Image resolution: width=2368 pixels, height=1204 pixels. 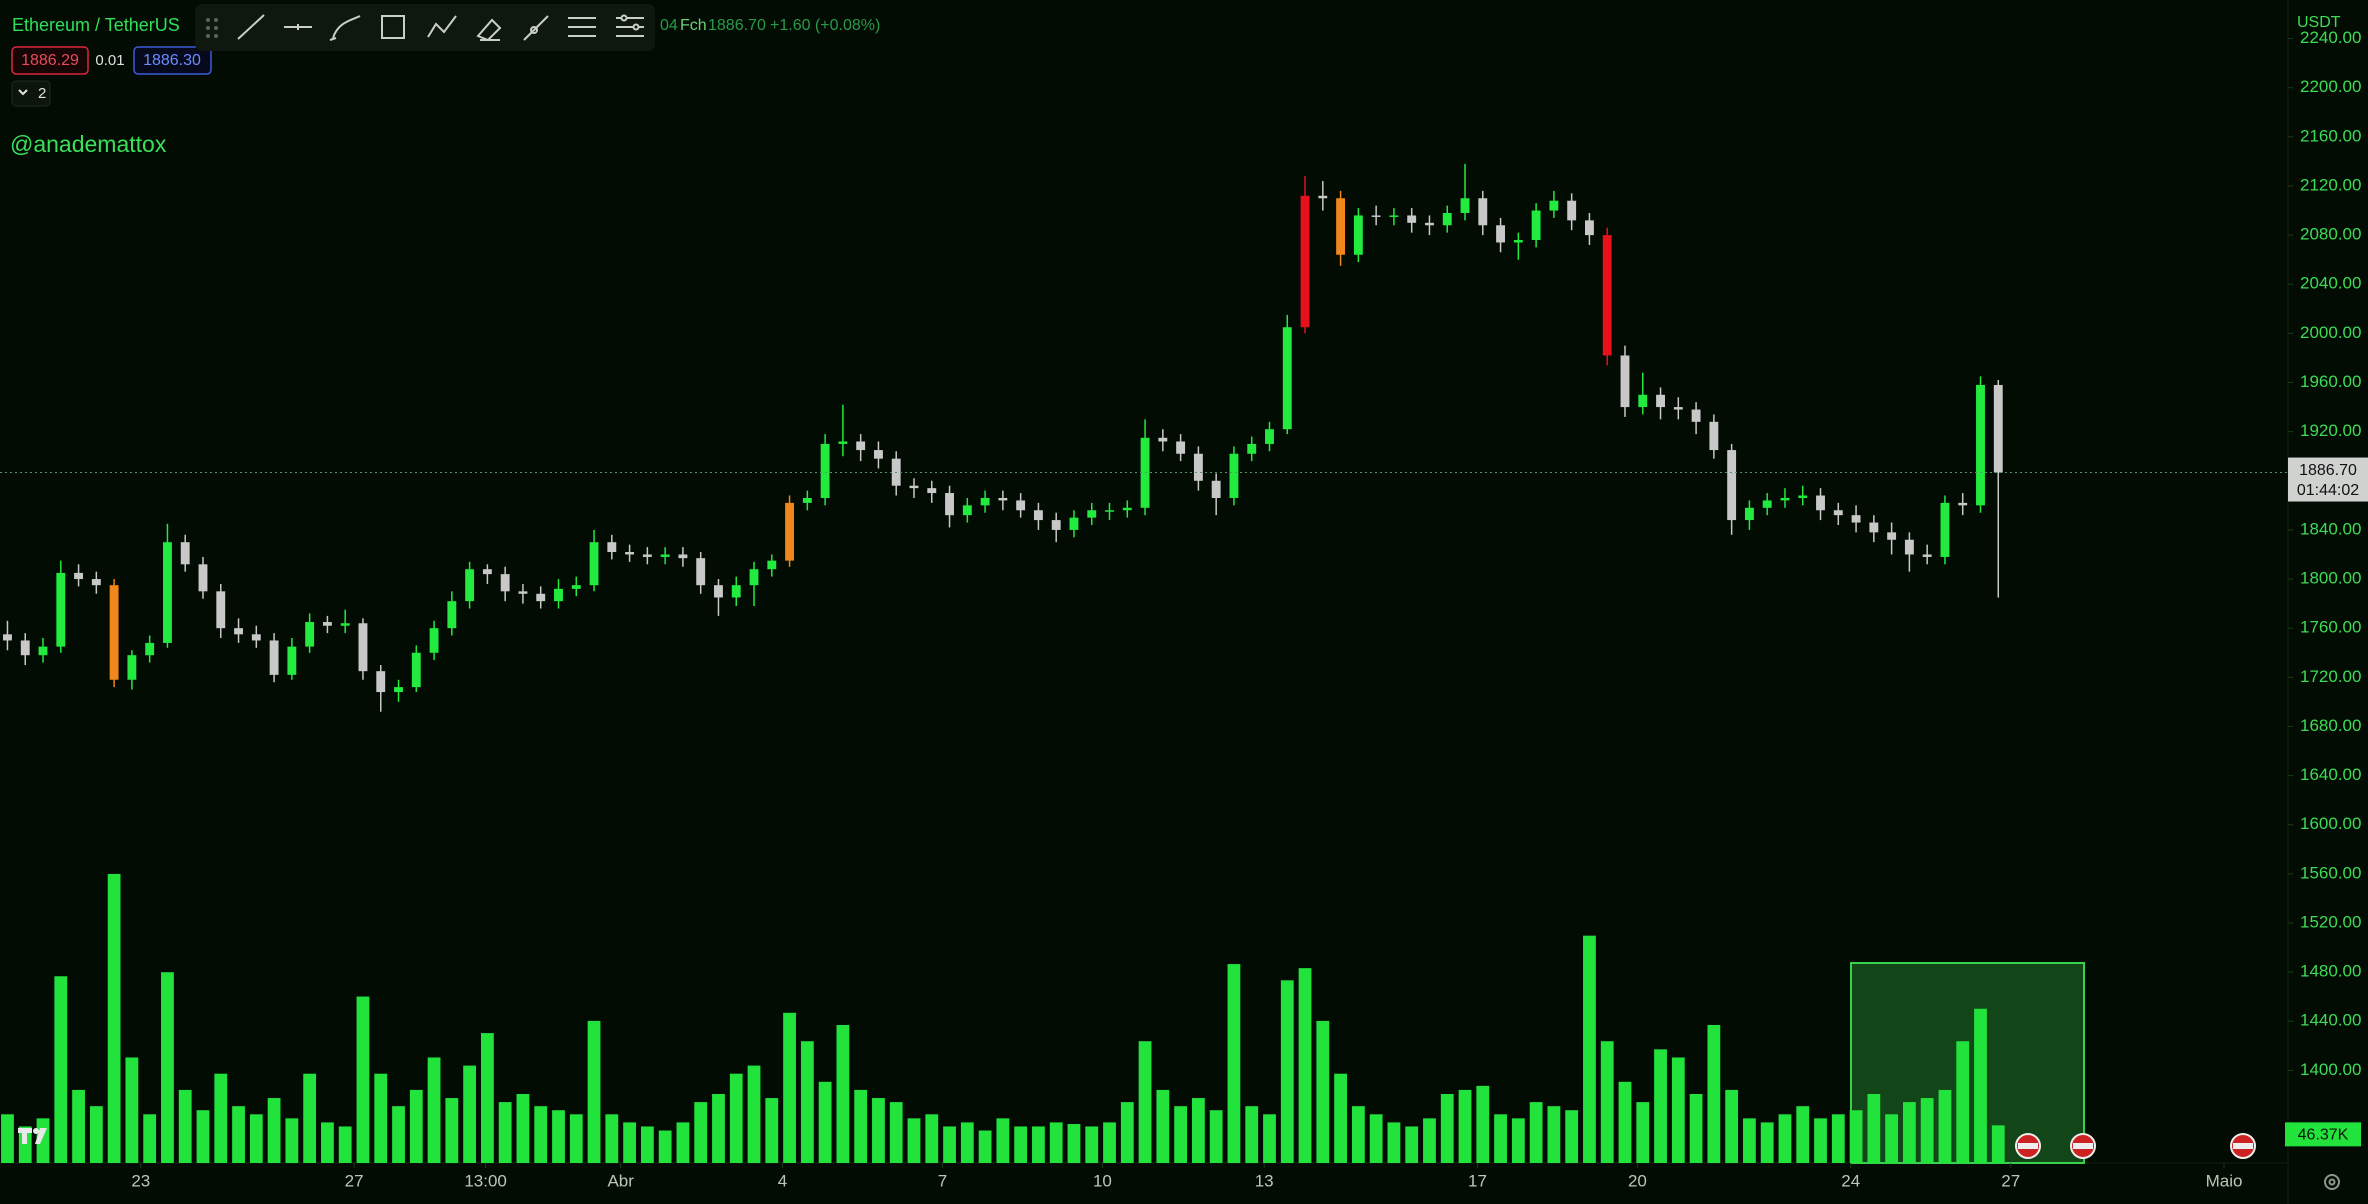 What do you see at coordinates (2330, 774) in the screenshot?
I see `y-tick-label: 1640.00` at bounding box center [2330, 774].